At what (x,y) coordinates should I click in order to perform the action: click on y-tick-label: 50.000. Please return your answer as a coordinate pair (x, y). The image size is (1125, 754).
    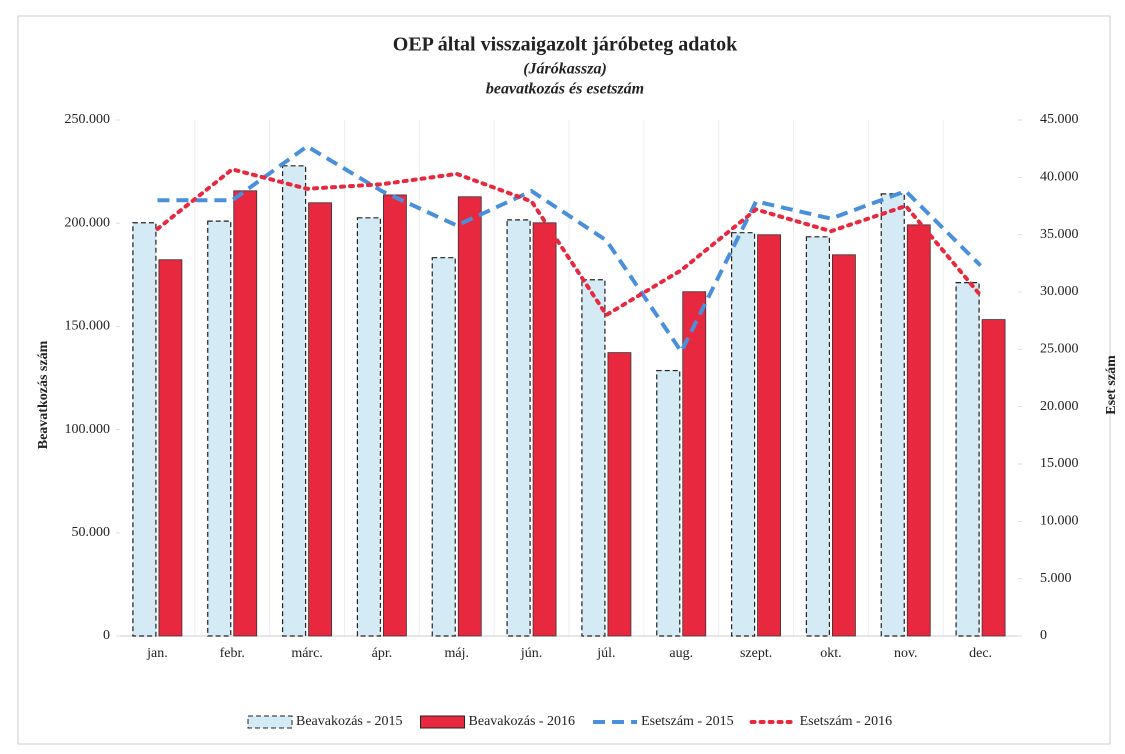
    Looking at the image, I should click on (91, 532).